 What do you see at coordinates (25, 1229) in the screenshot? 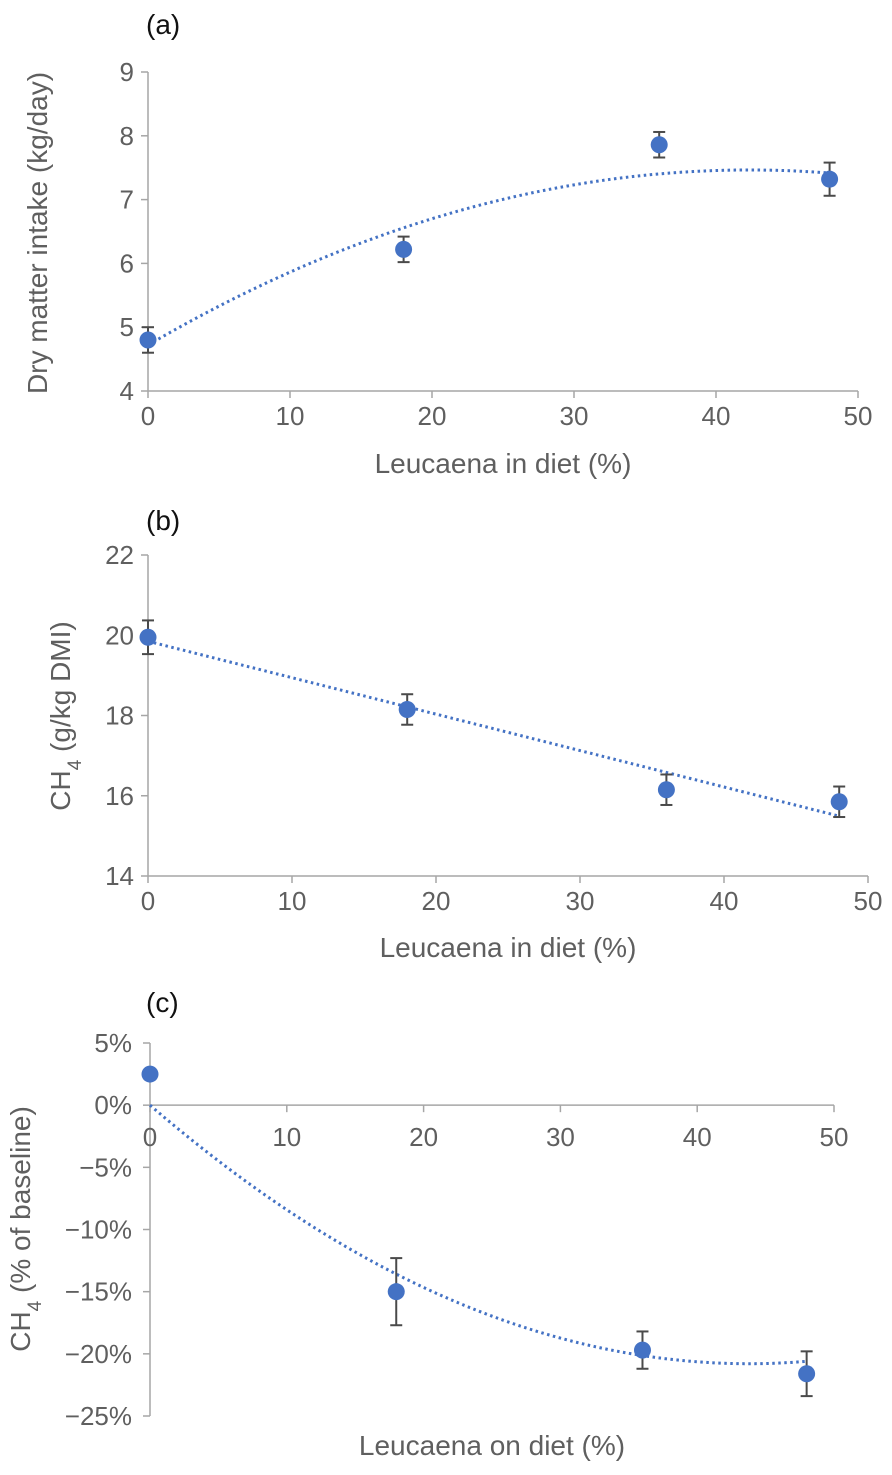
I see `y-axis-title: CH4 (% of baseline)` at bounding box center [25, 1229].